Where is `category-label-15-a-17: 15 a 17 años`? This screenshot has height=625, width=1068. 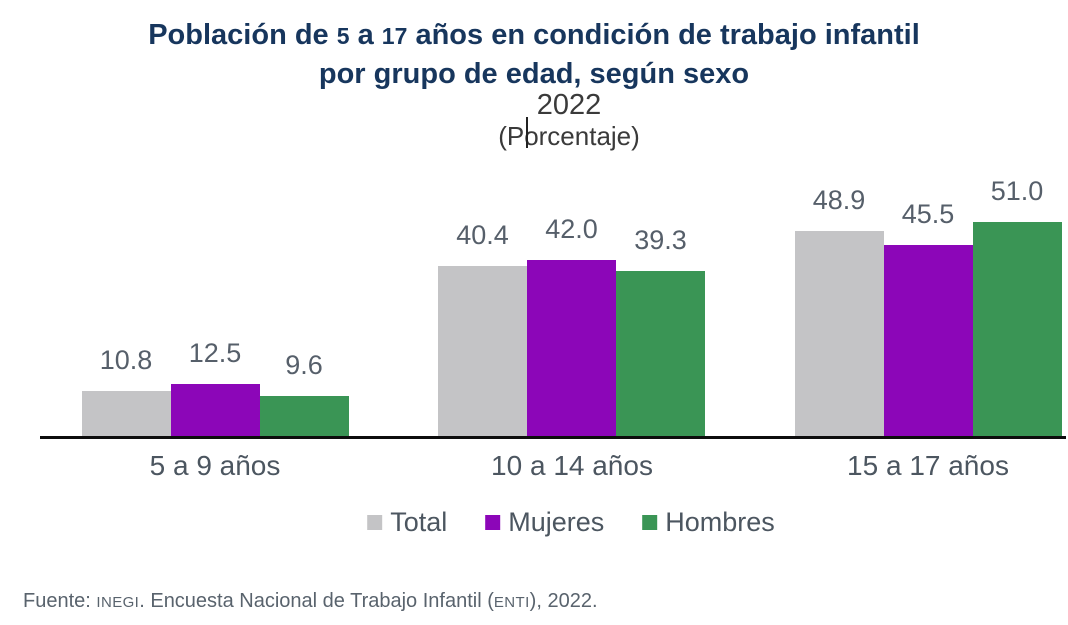
category-label-15-a-17: 15 a 17 años is located at coordinates (928, 465).